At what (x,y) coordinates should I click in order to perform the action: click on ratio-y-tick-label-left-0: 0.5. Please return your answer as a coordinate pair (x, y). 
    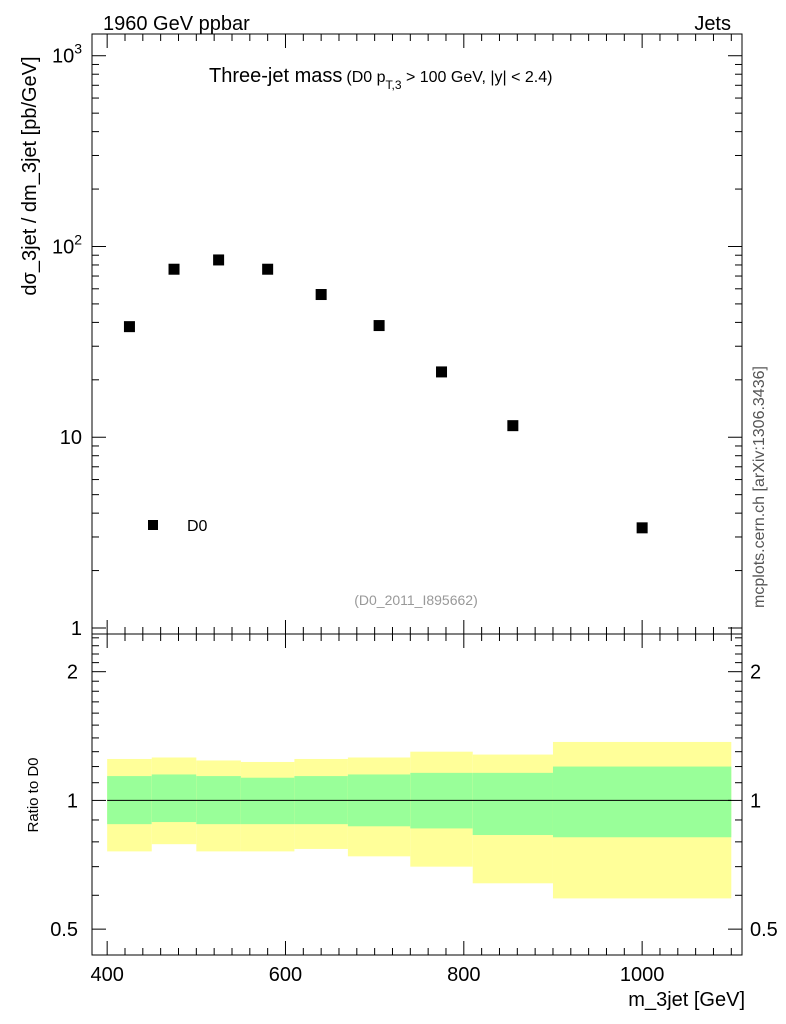
    Looking at the image, I should click on (64, 930).